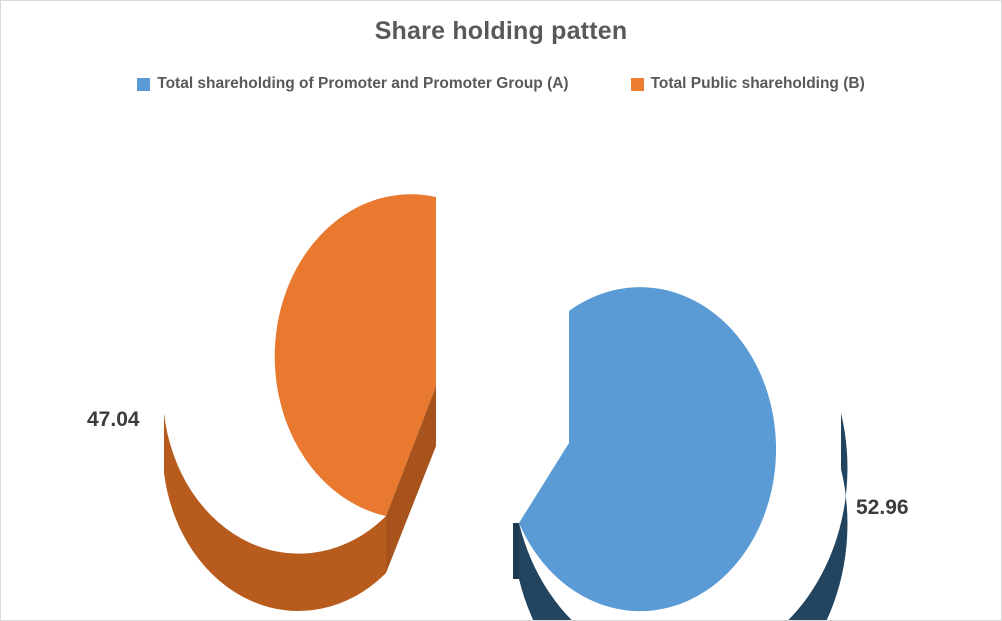 The image size is (1002, 621). I want to click on legend-item-public: Total Public shareholding (B), so click(747, 84).